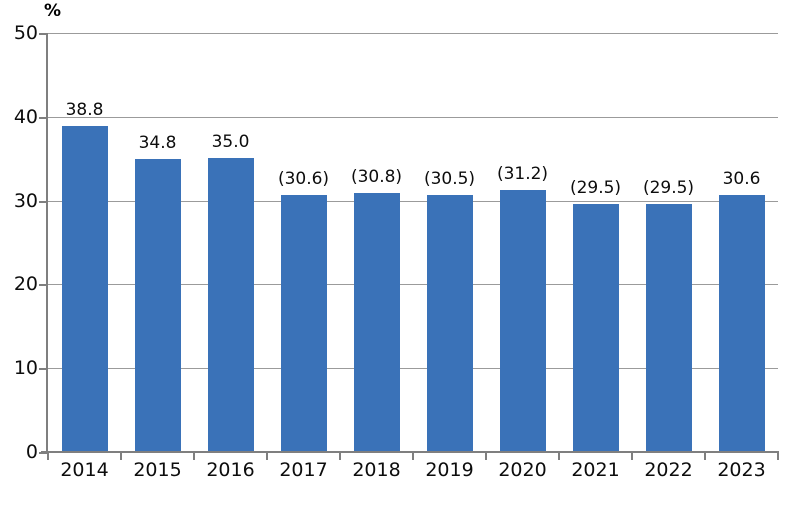 The image size is (800, 506). What do you see at coordinates (741, 178) in the screenshot?
I see `bar-value-label: 30.6` at bounding box center [741, 178].